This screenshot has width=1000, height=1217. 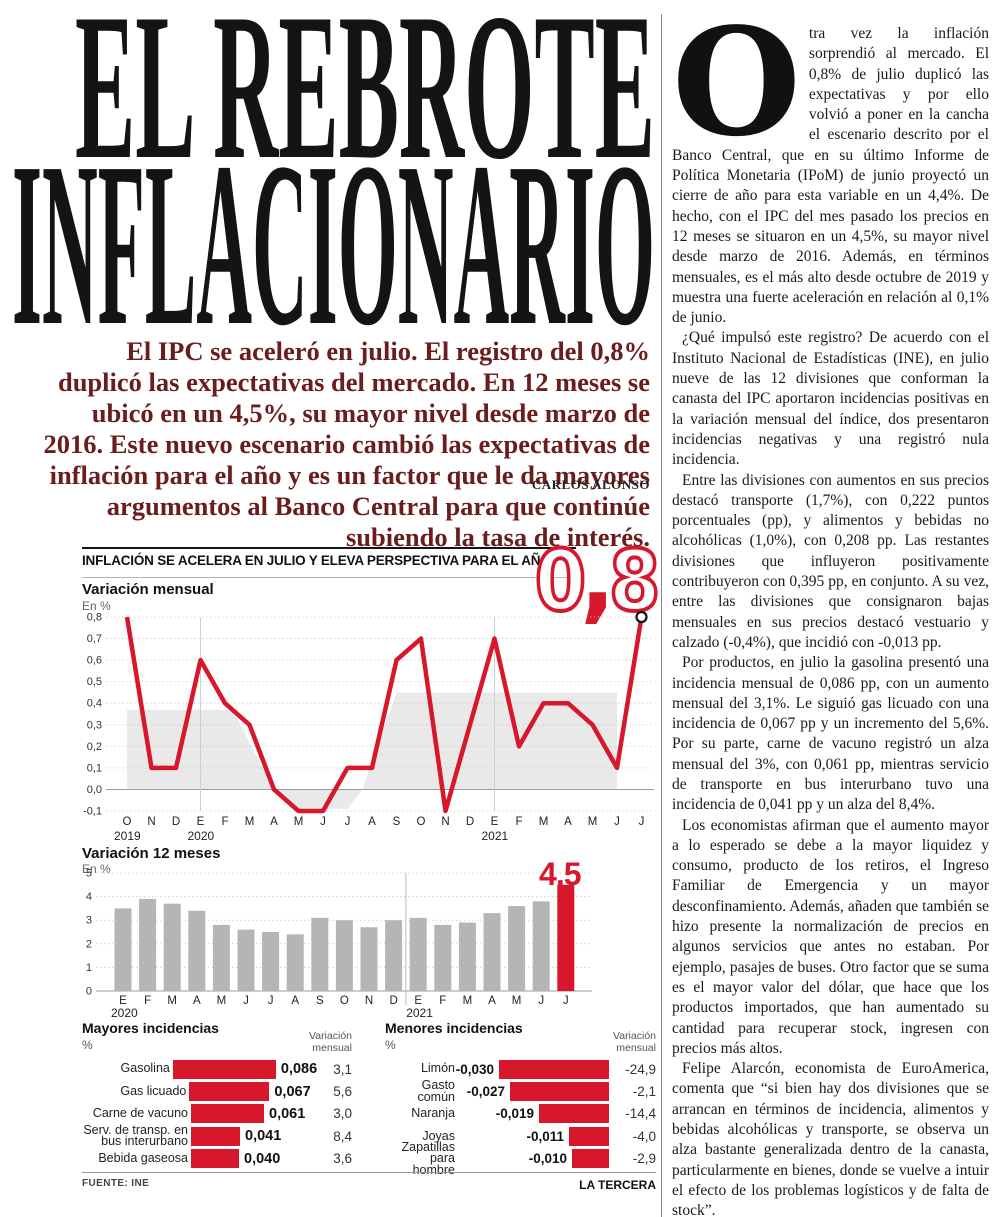 I want to click on year-label: 2020, so click(x=124, y=1013).